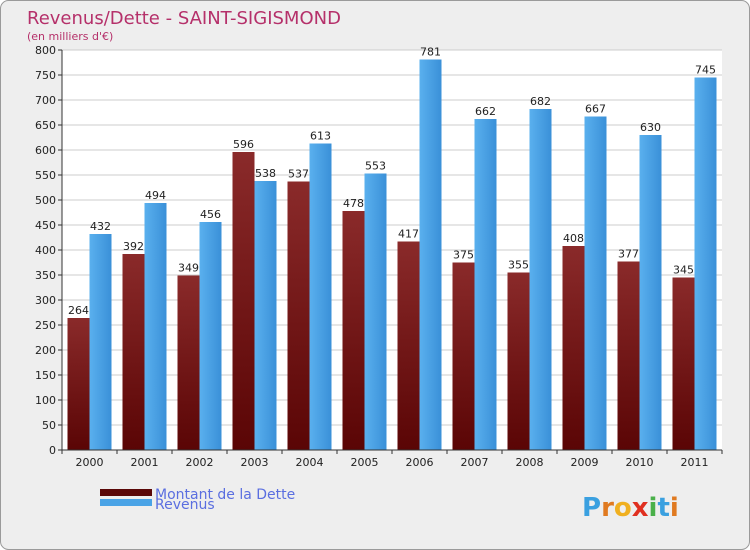  I want to click on y-tick-label: 350, so click(45, 275).